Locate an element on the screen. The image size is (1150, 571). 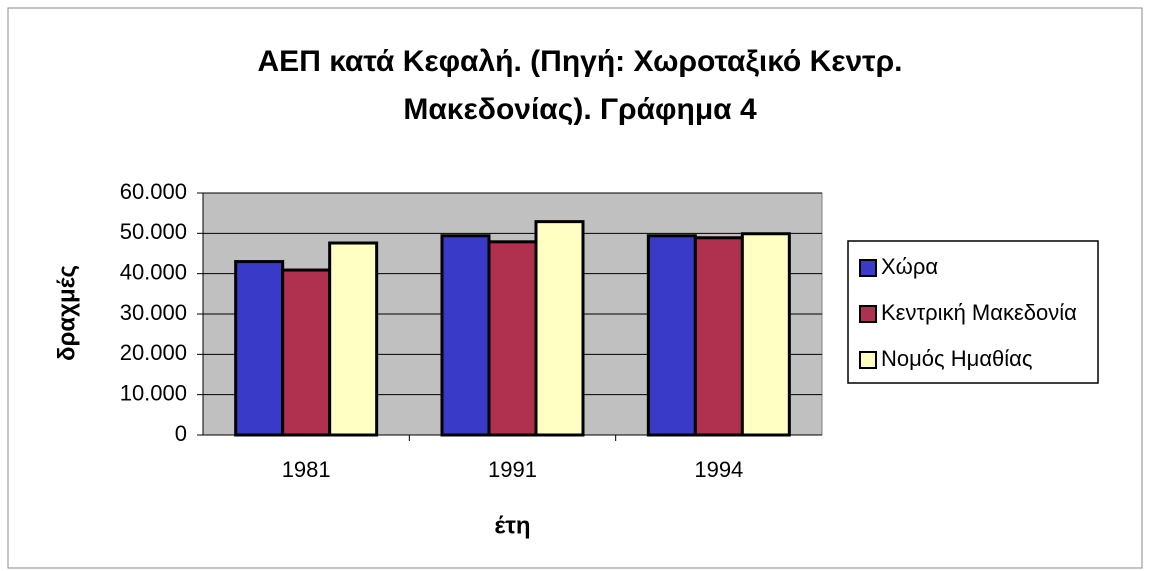
legend-label: Νομός Ημαθίας is located at coordinates (956, 358).